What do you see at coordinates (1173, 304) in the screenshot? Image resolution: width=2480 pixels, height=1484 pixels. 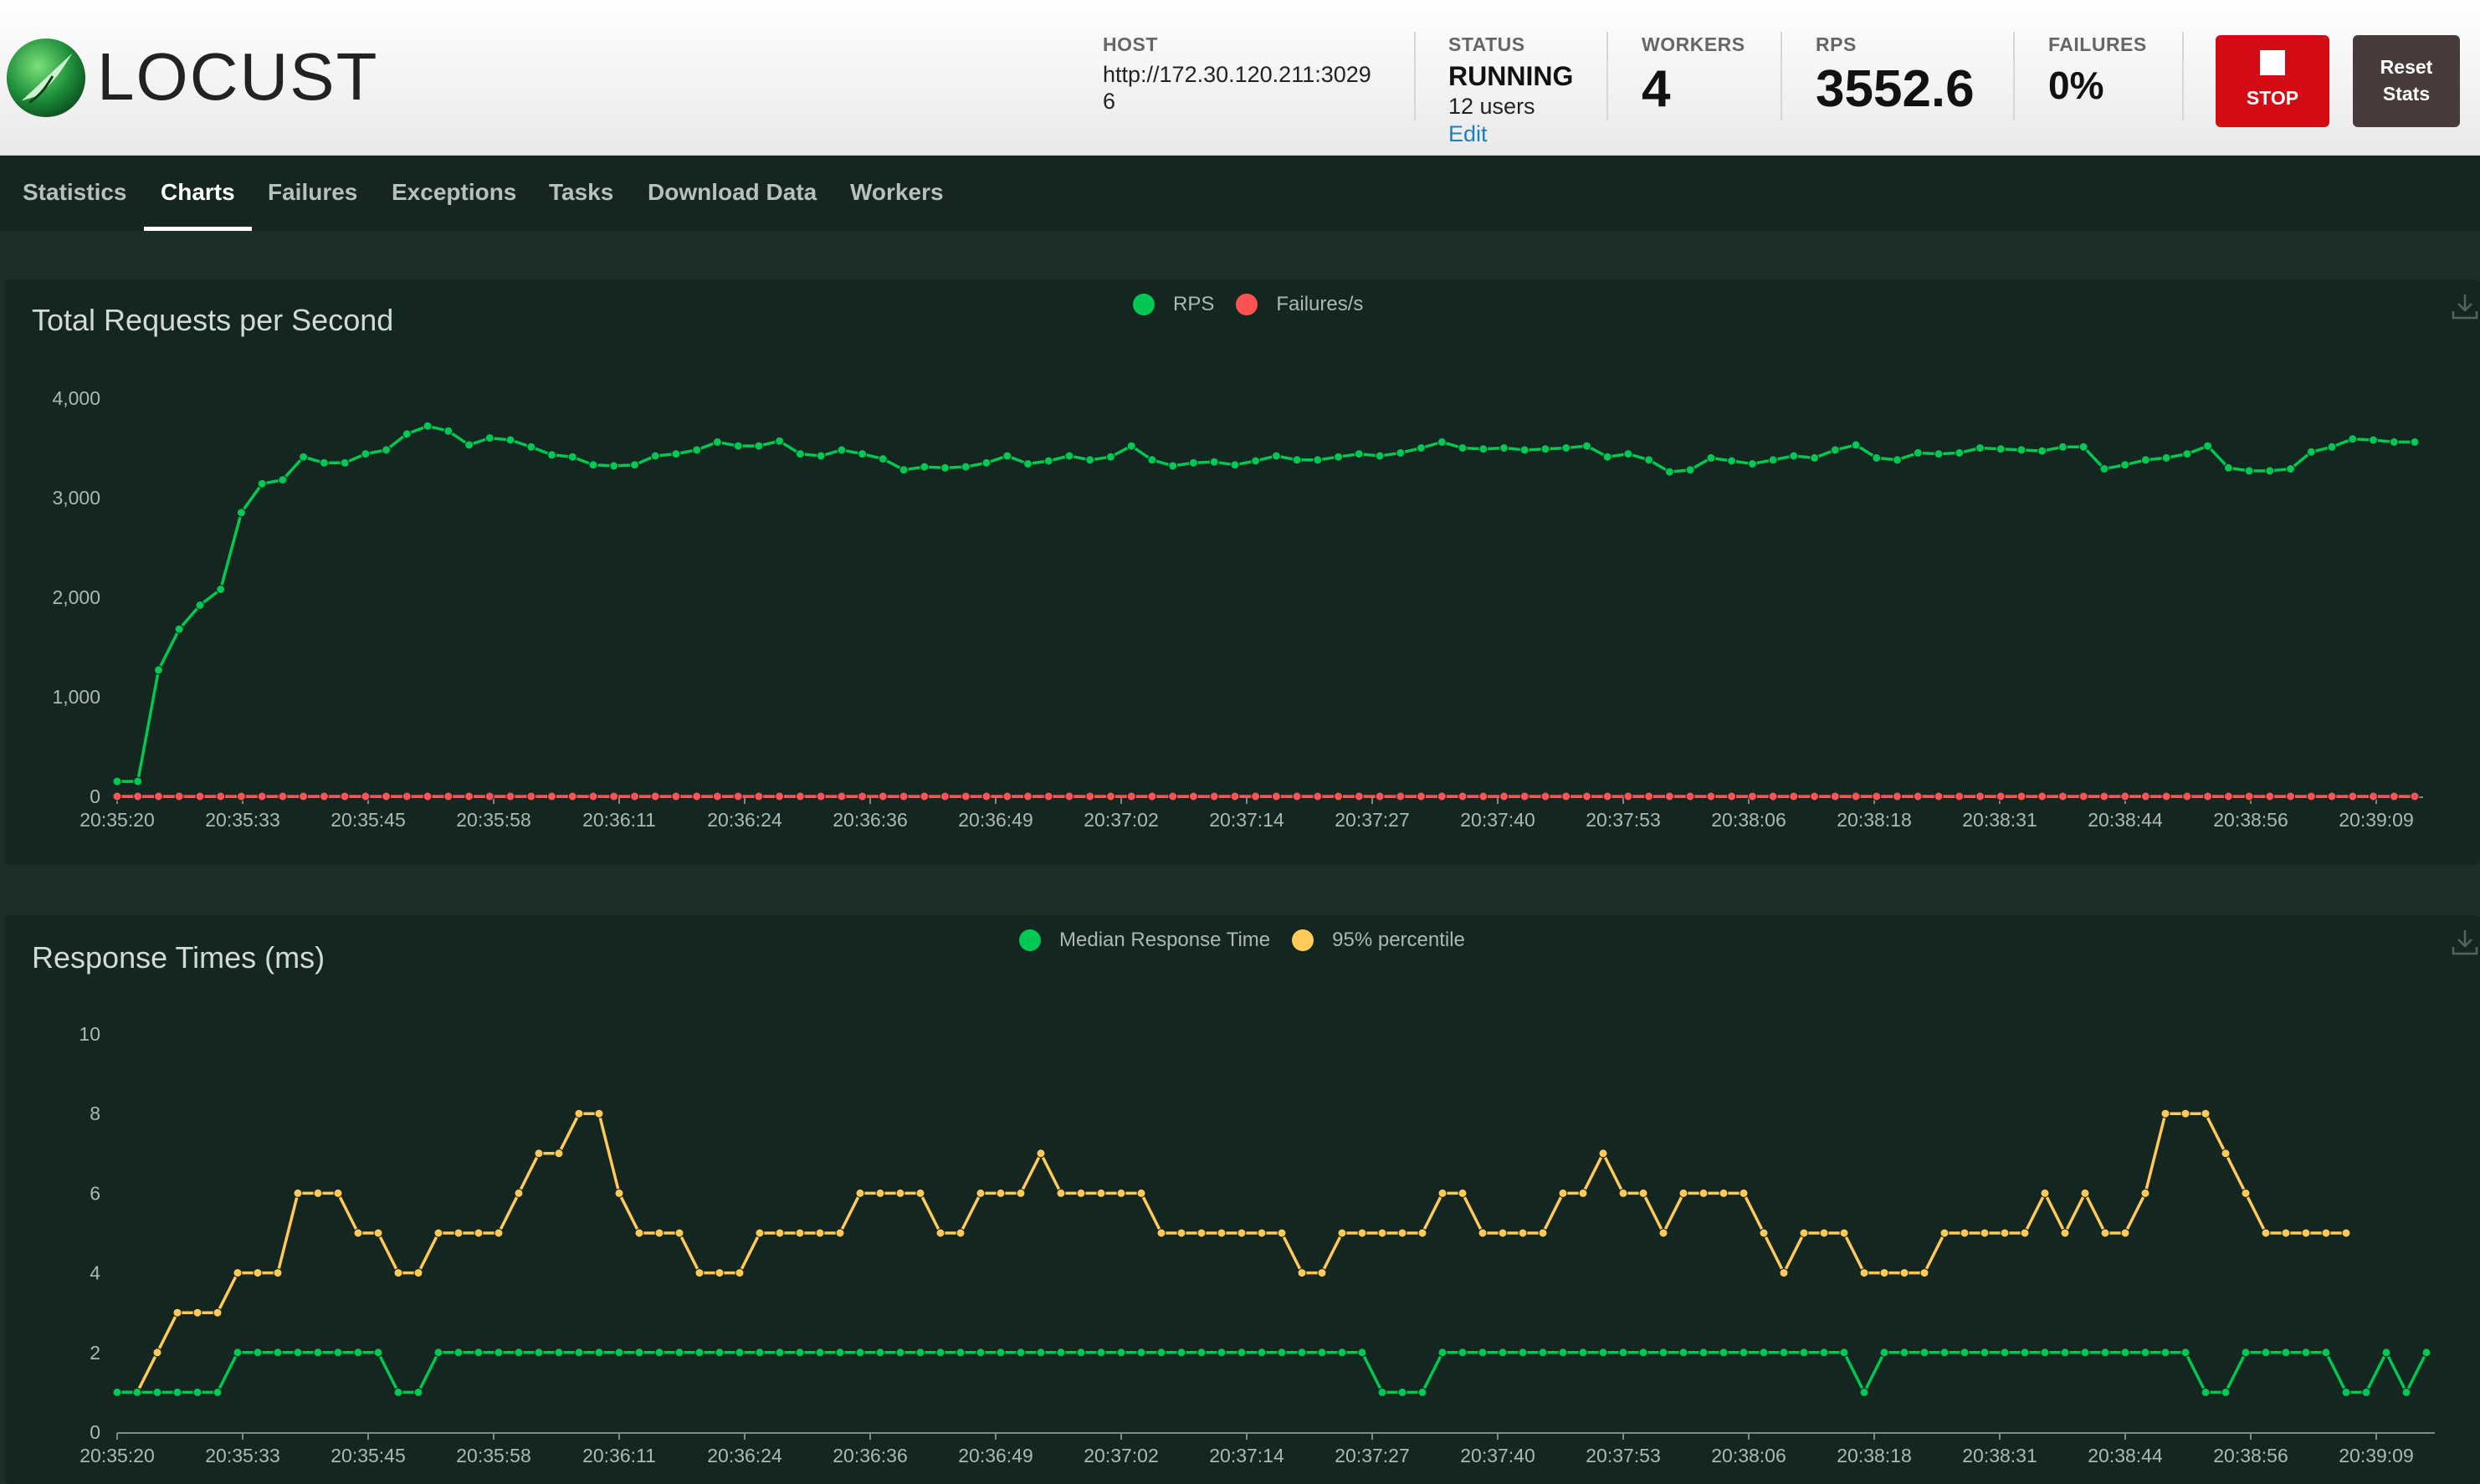 I see `legend-item-rps: RPS` at bounding box center [1173, 304].